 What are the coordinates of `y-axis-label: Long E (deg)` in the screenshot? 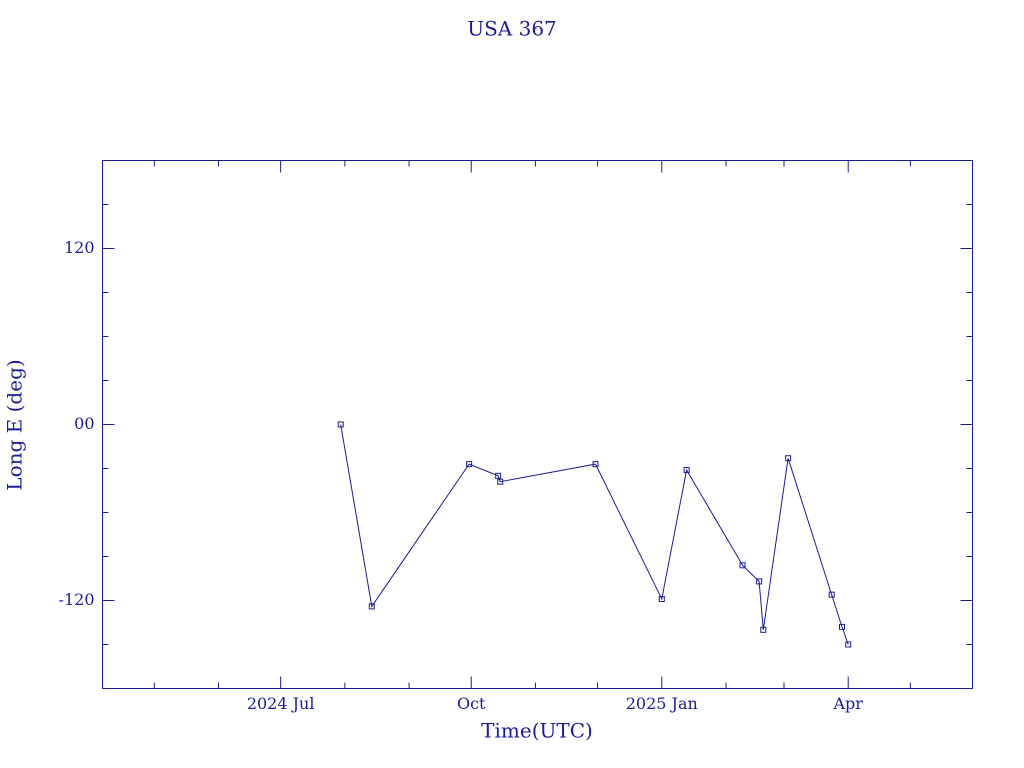 It's located at (15, 424).